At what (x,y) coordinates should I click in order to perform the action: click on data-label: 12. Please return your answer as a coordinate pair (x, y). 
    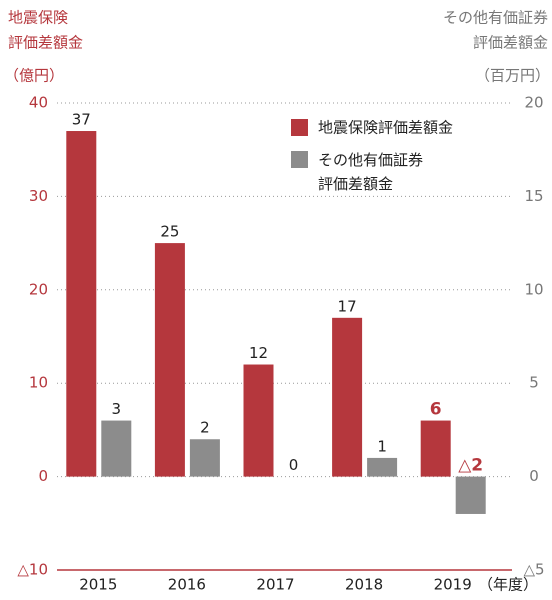
    Looking at the image, I should click on (258, 353).